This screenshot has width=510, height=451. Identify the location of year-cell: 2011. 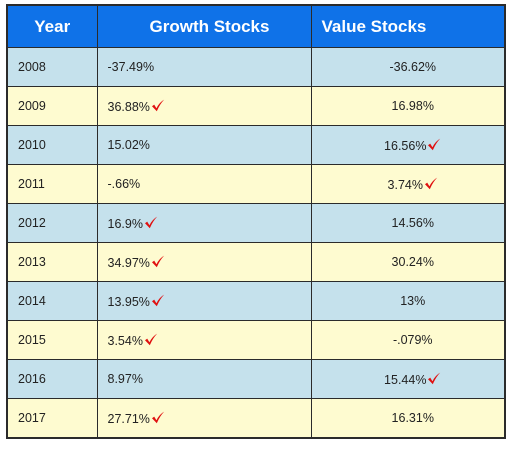
(52, 184).